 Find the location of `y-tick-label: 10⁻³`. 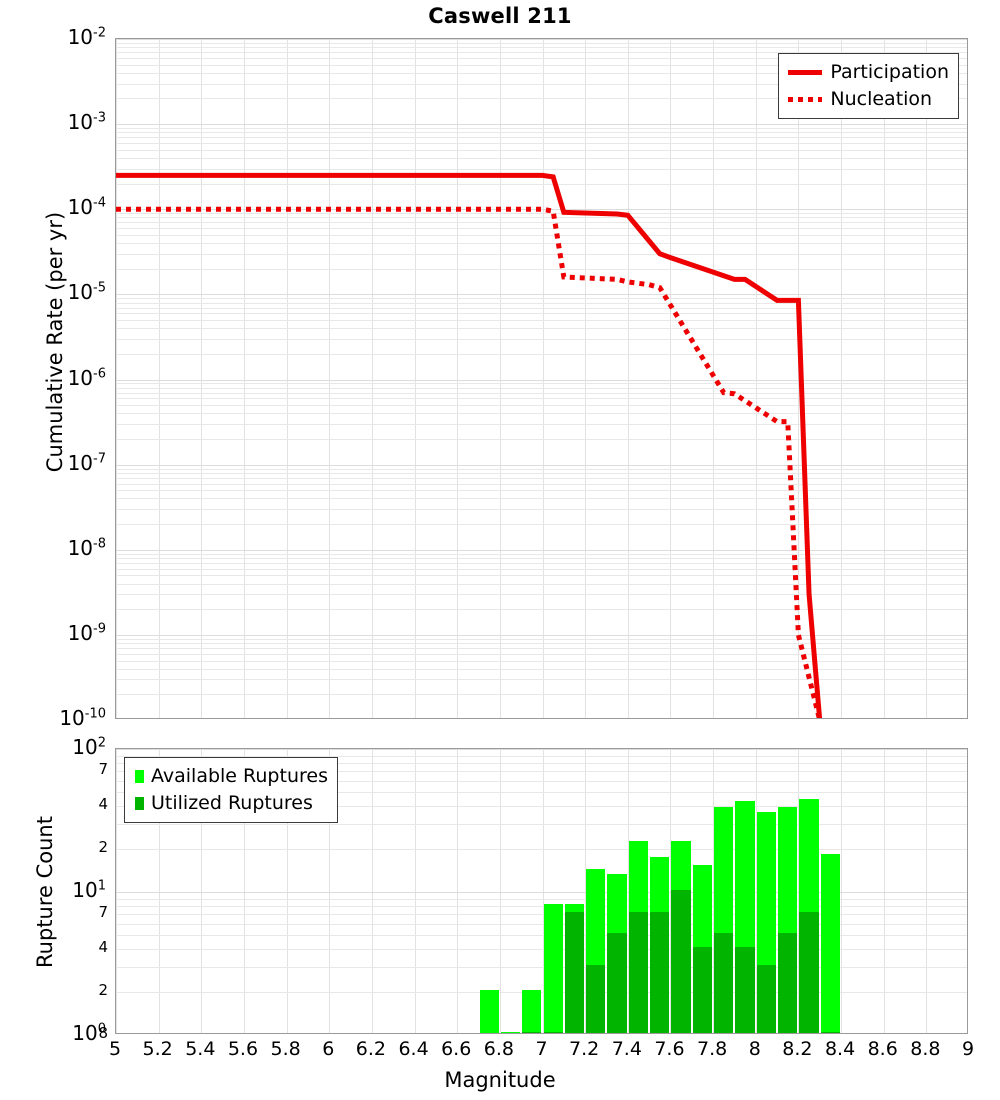

y-tick-label: 10⁻³ is located at coordinates (86, 122).